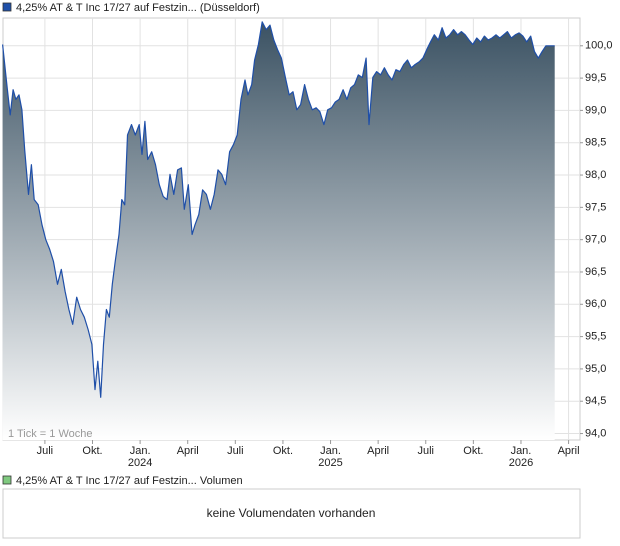 This screenshot has height=546, width=620. What do you see at coordinates (595, 304) in the screenshot?
I see `y-tick-label: 96,0` at bounding box center [595, 304].